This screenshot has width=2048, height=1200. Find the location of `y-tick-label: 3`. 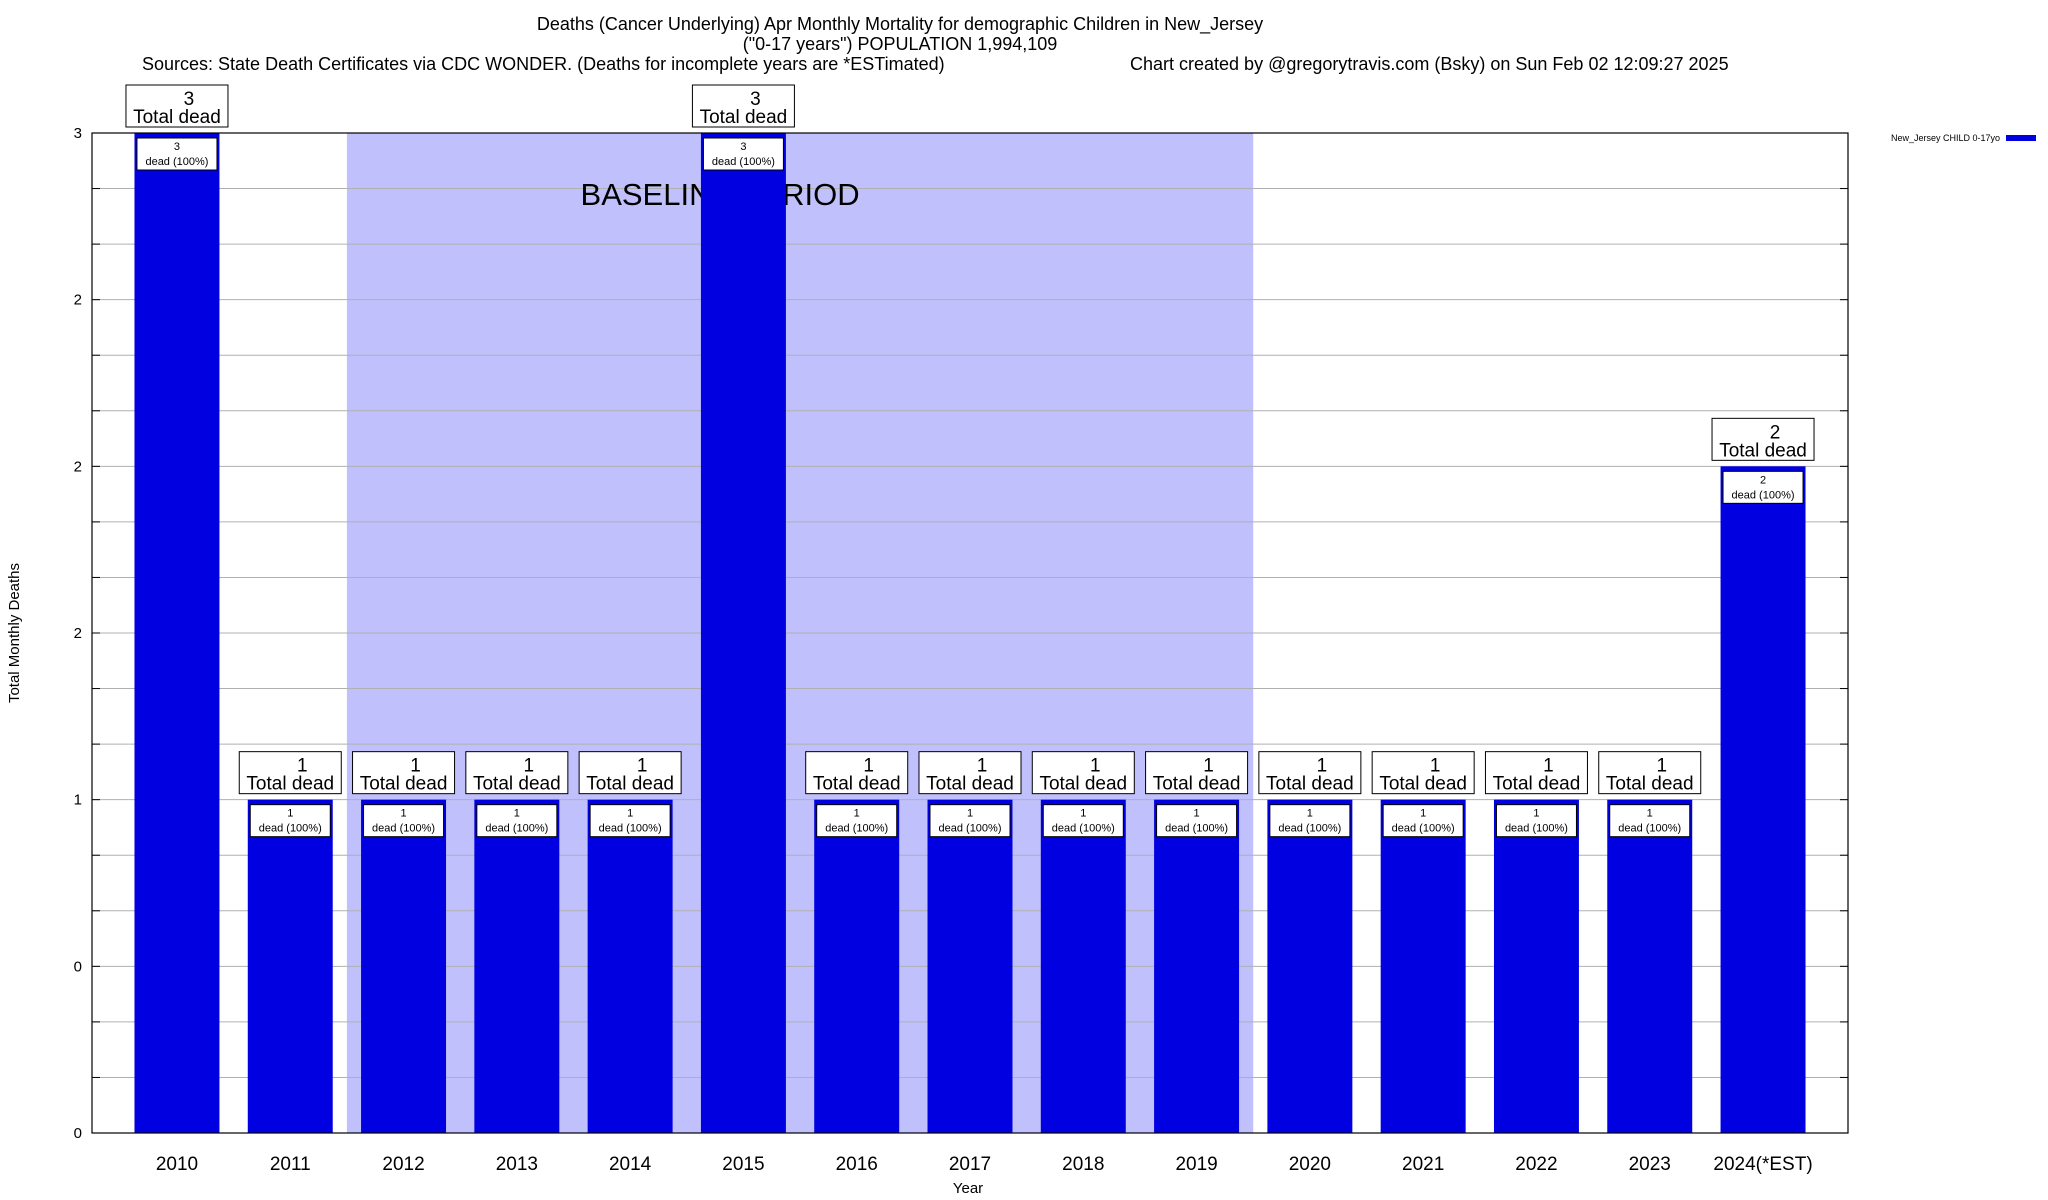

y-tick-label: 3 is located at coordinates (78, 133).